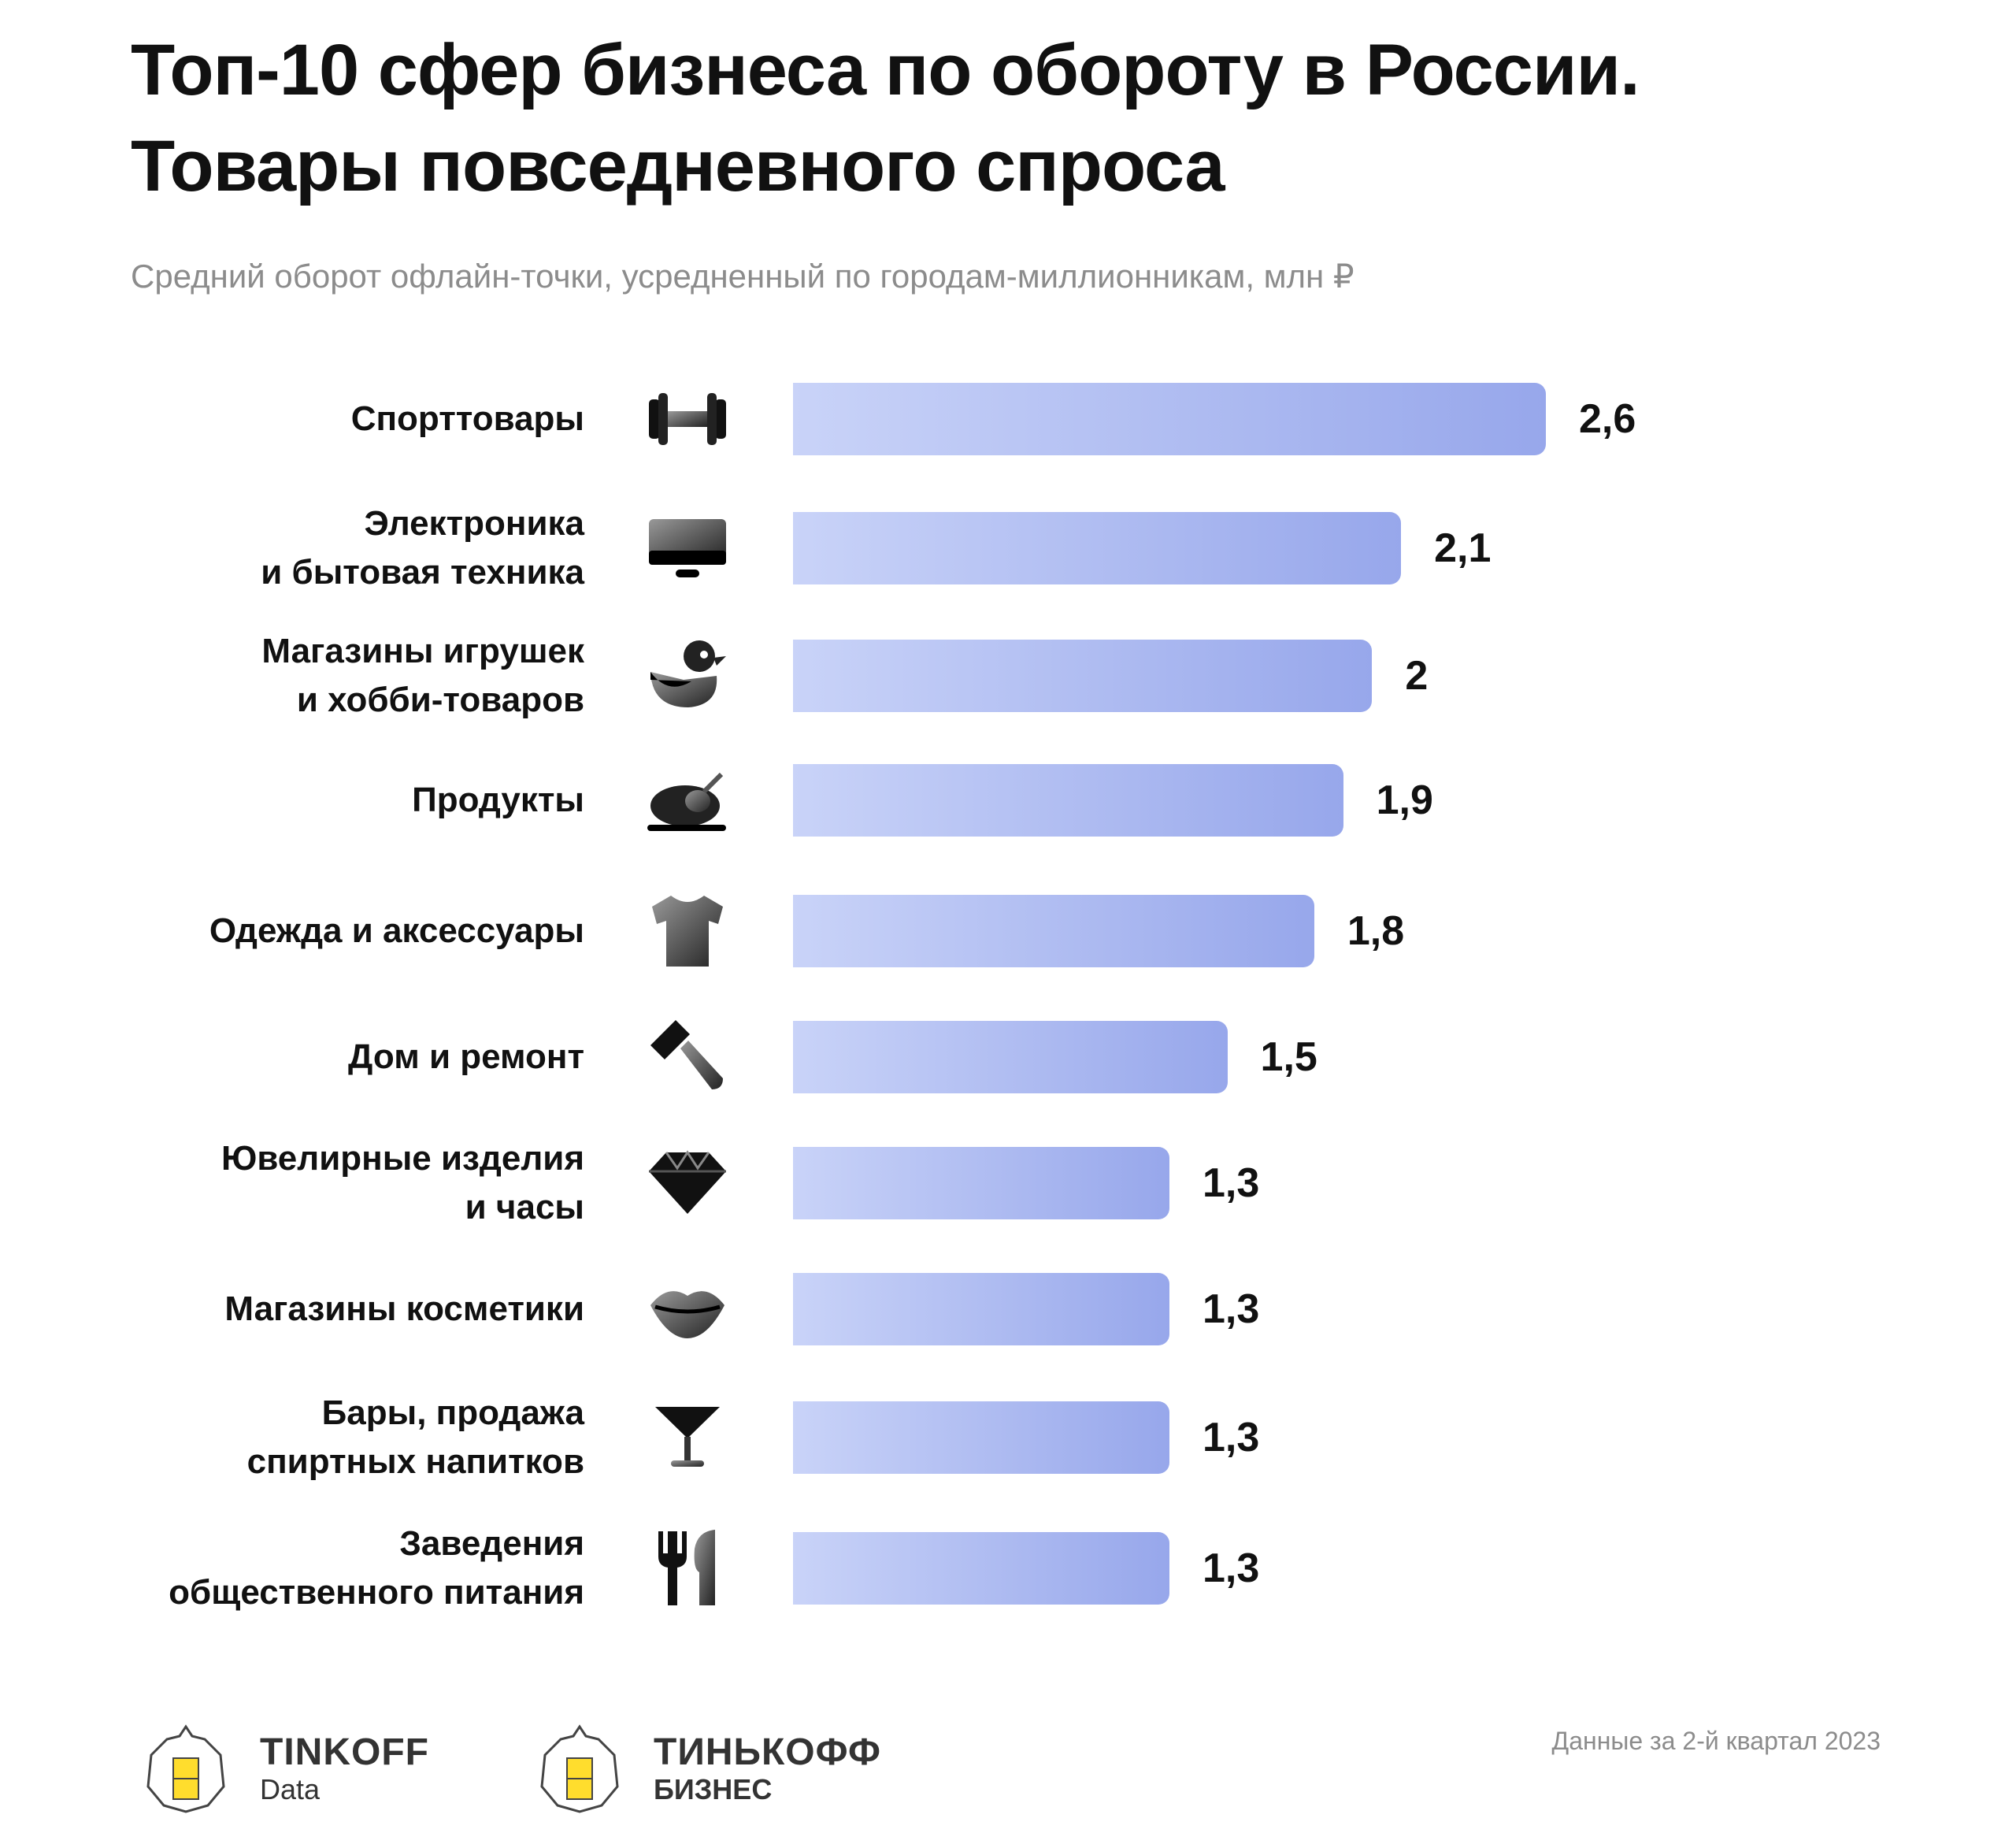  I want to click on bar-row: Магазины косметики 1,3, so click(1008, 1309).